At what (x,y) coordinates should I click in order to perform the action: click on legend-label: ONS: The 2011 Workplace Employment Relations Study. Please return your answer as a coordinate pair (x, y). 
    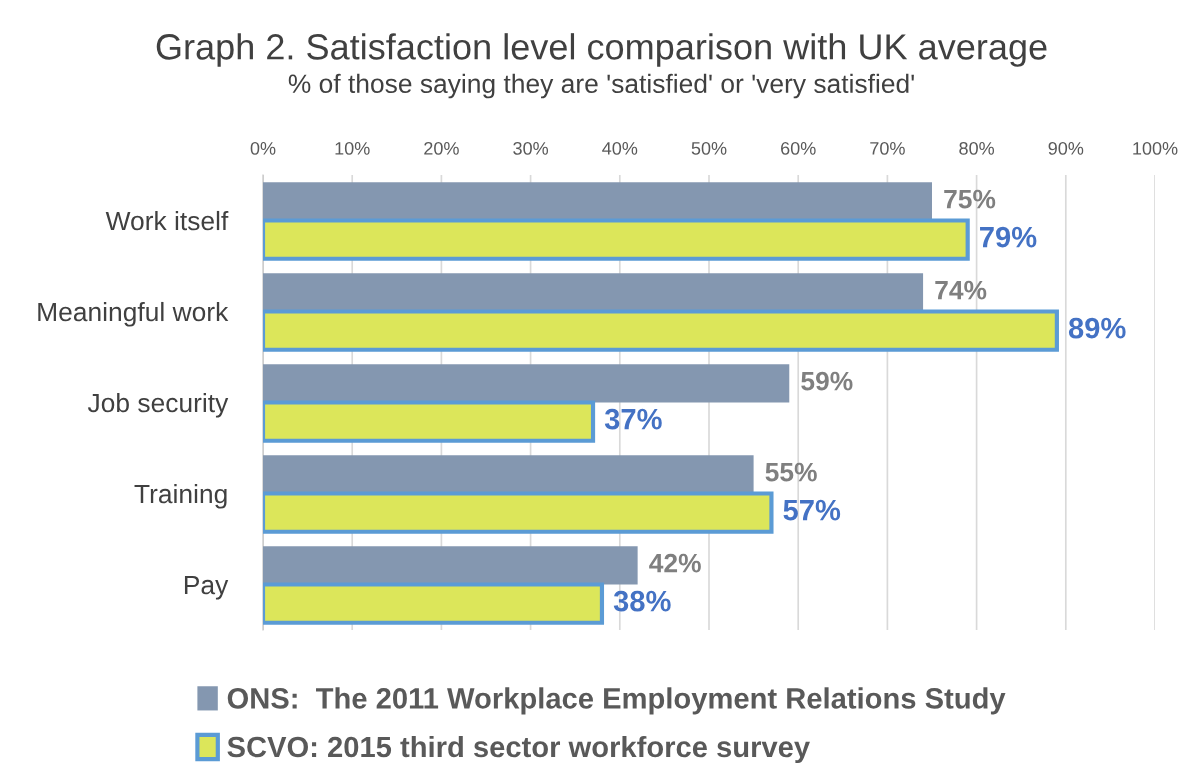
    Looking at the image, I should click on (616, 701).